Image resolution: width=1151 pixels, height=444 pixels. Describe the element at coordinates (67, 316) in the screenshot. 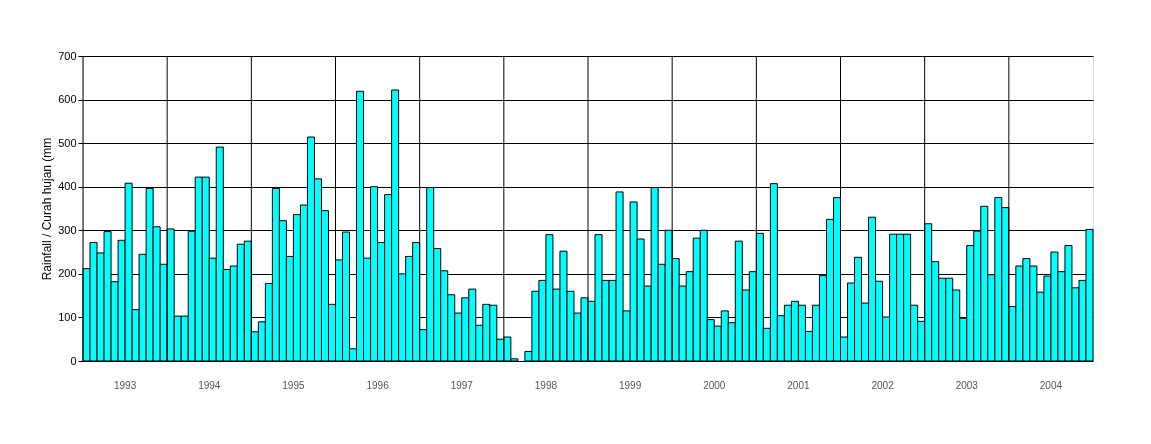

I see `y-tick-label: 100` at that location.